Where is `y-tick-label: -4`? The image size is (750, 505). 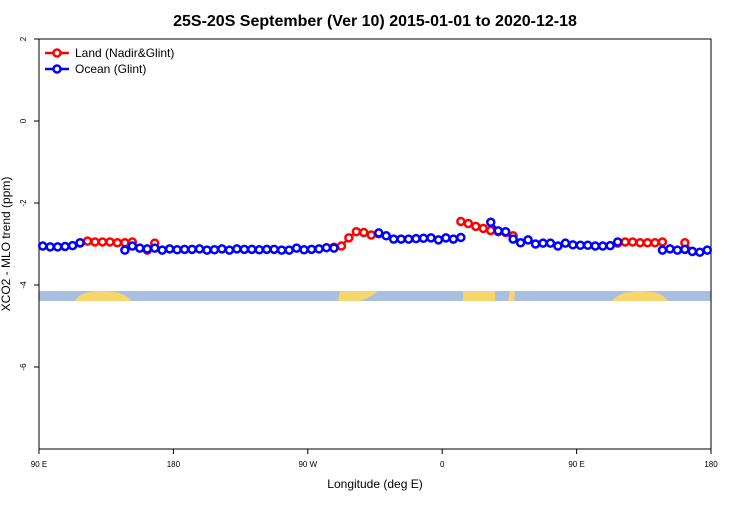
y-tick-label: -4 is located at coordinates (23, 285).